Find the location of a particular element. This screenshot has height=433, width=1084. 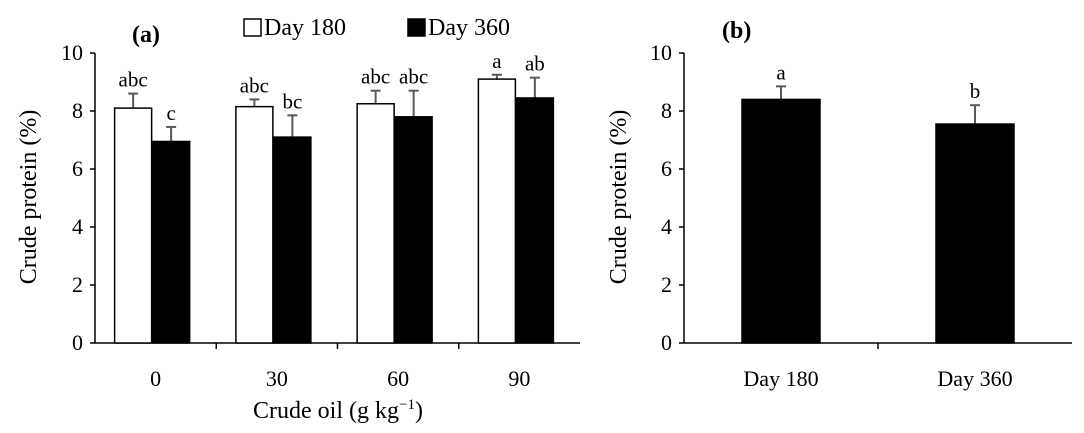

bar-day-360-60-letter: abc is located at coordinates (413, 77).